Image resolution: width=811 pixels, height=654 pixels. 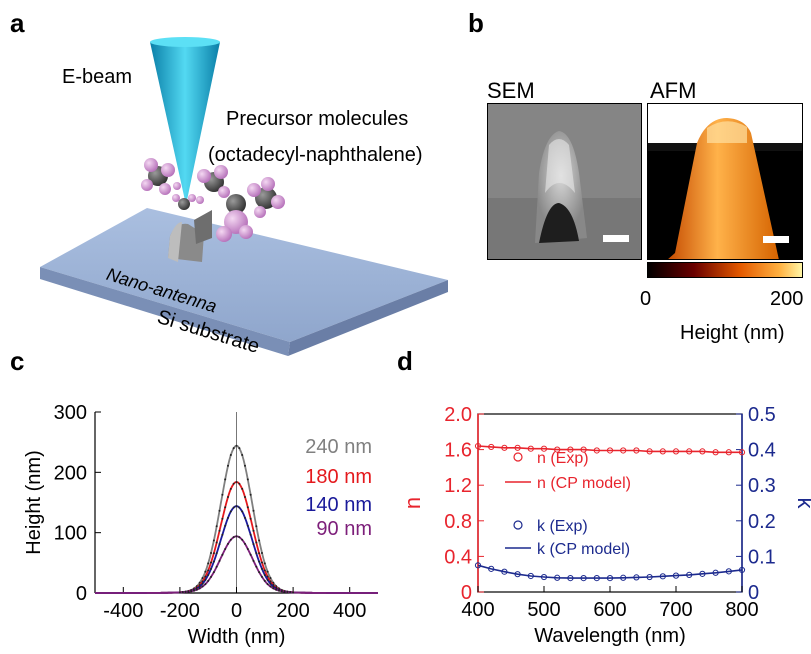 I want to click on left-tick-label: 2.0, so click(x=458, y=415).